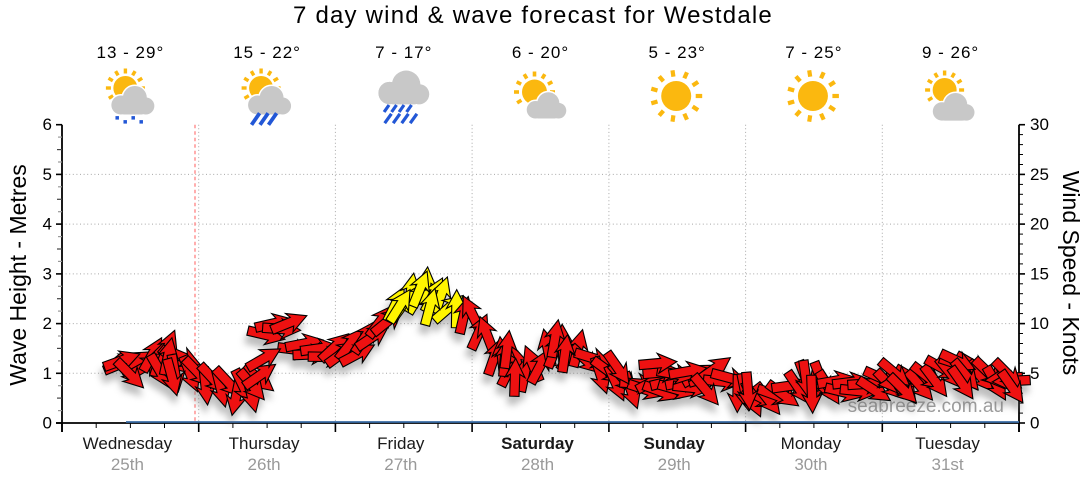 This screenshot has width=1080, height=495. Describe the element at coordinates (400, 464) in the screenshot. I see `svg-text: 27th` at that location.